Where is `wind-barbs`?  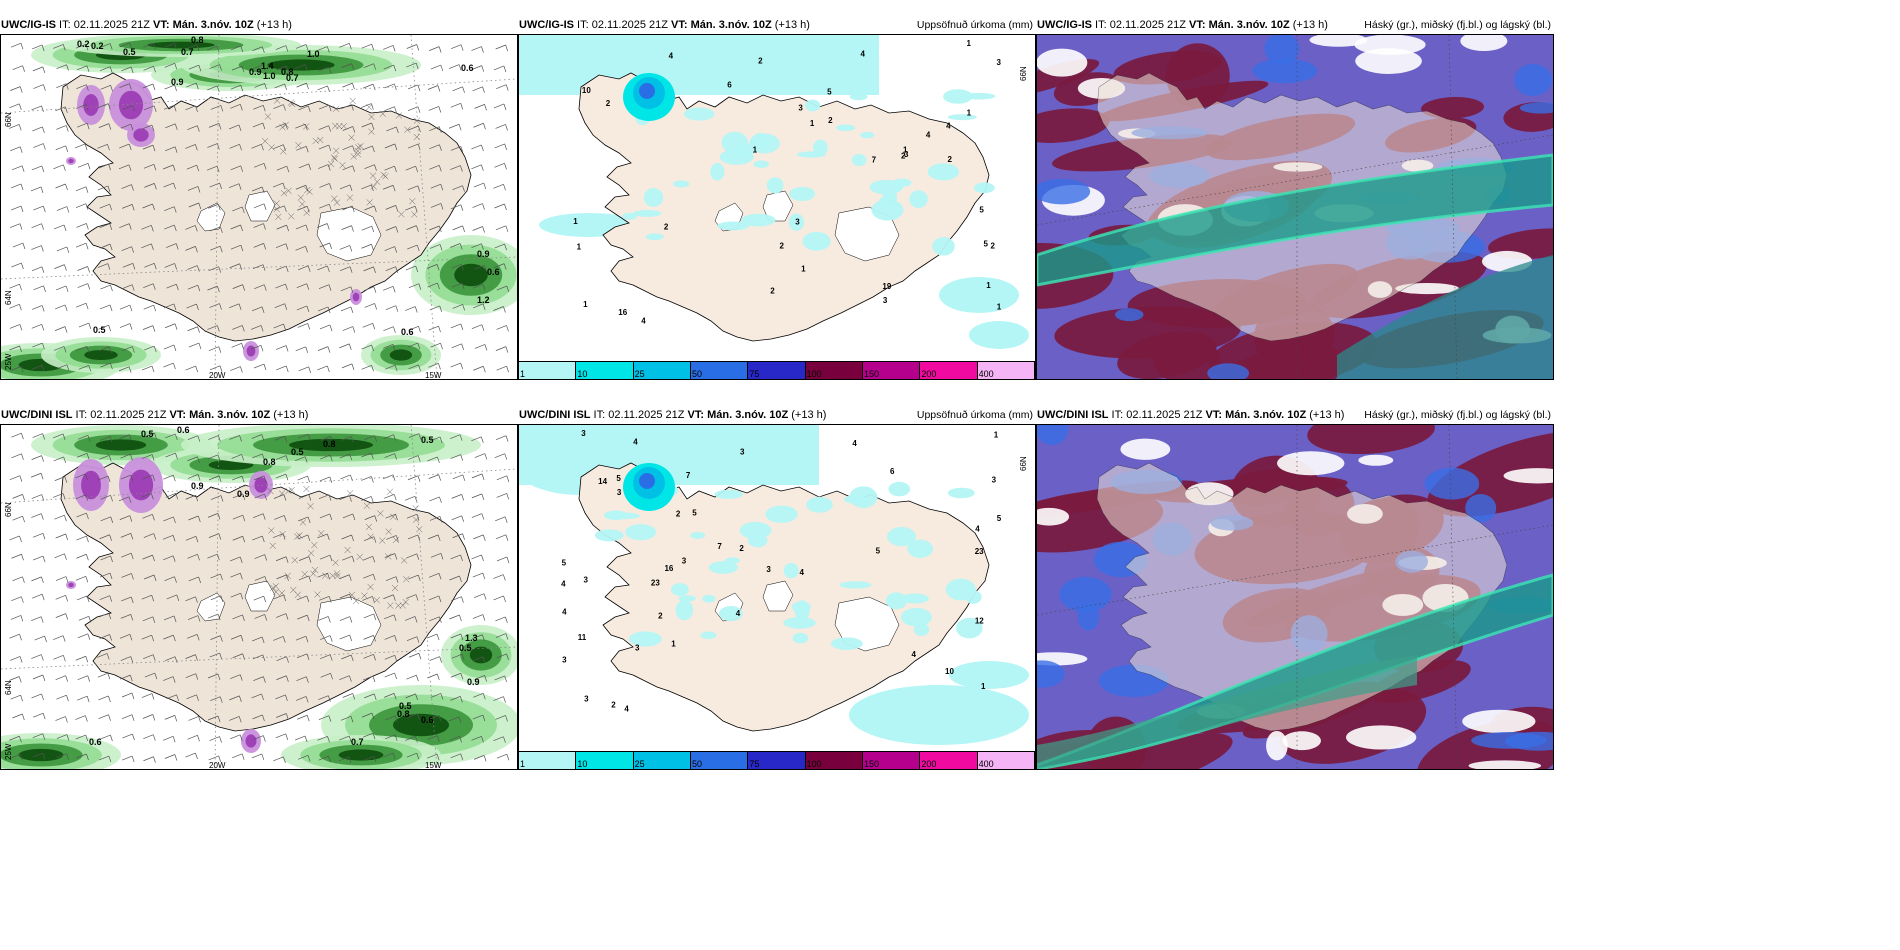
wind-barbs is located at coordinates (259, 207).